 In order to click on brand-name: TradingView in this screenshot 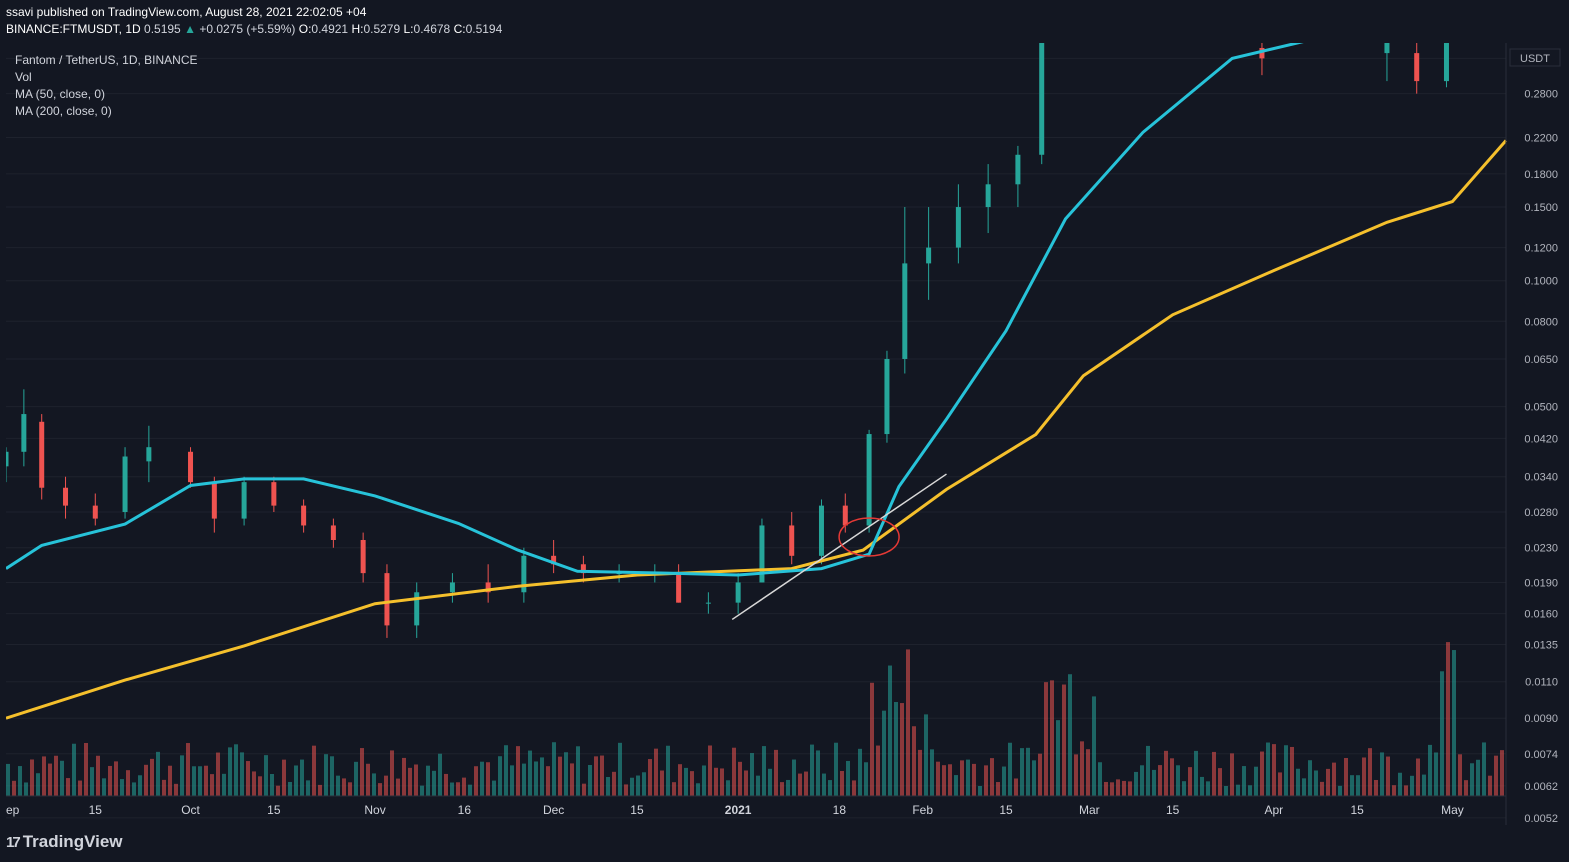, I will do `click(72, 841)`.